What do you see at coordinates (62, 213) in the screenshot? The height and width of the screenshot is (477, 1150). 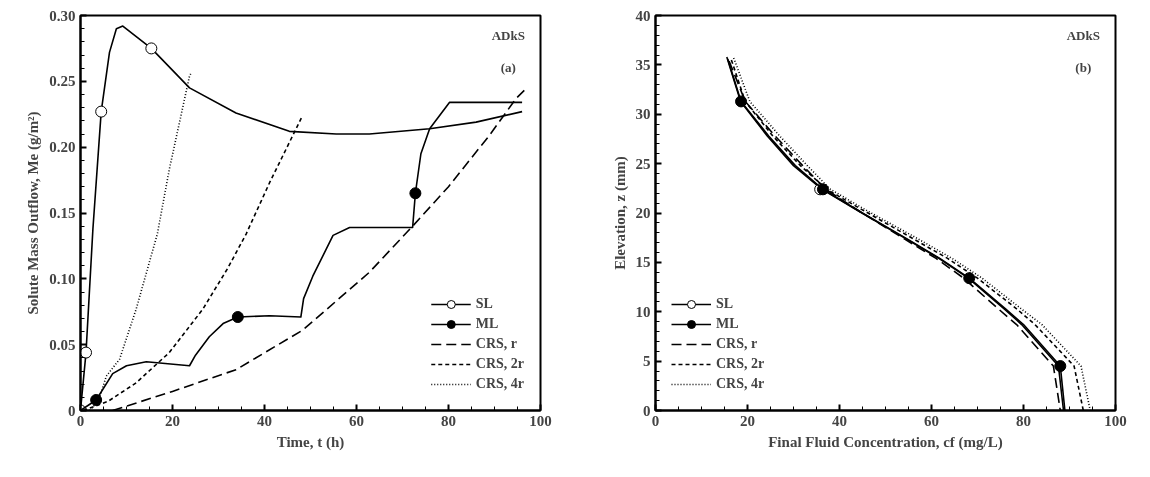 I see `y-tick-label: 0.15` at bounding box center [62, 213].